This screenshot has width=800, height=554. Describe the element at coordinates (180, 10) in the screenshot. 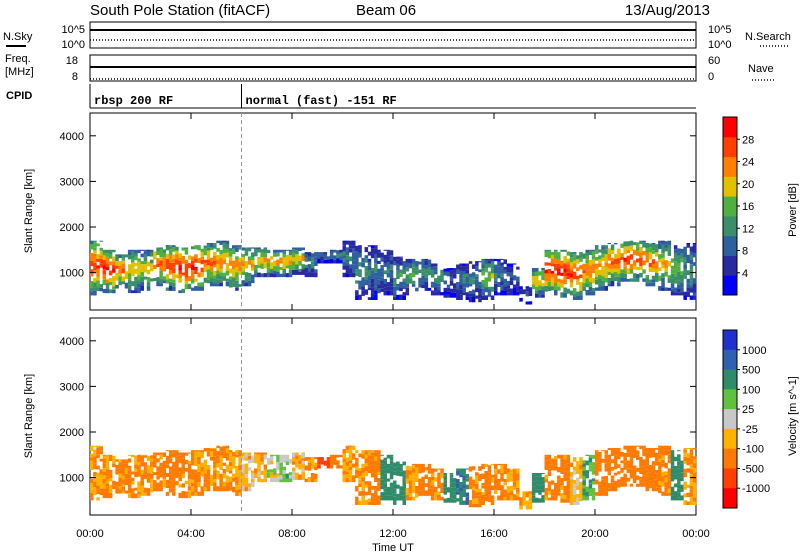

I see `station-title: South Pole Station (fitACF)` at that location.